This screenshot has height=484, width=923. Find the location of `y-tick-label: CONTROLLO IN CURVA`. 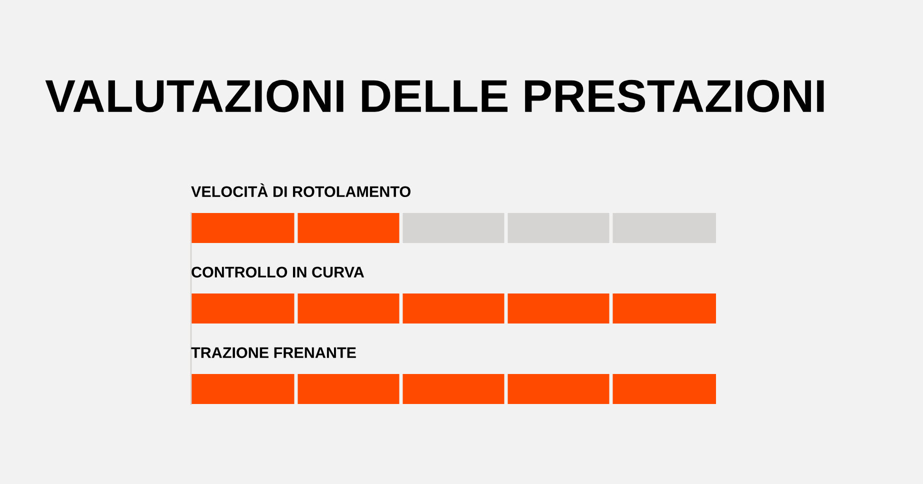

y-tick-label: CONTROLLO IN CURVA is located at coordinates (278, 272).